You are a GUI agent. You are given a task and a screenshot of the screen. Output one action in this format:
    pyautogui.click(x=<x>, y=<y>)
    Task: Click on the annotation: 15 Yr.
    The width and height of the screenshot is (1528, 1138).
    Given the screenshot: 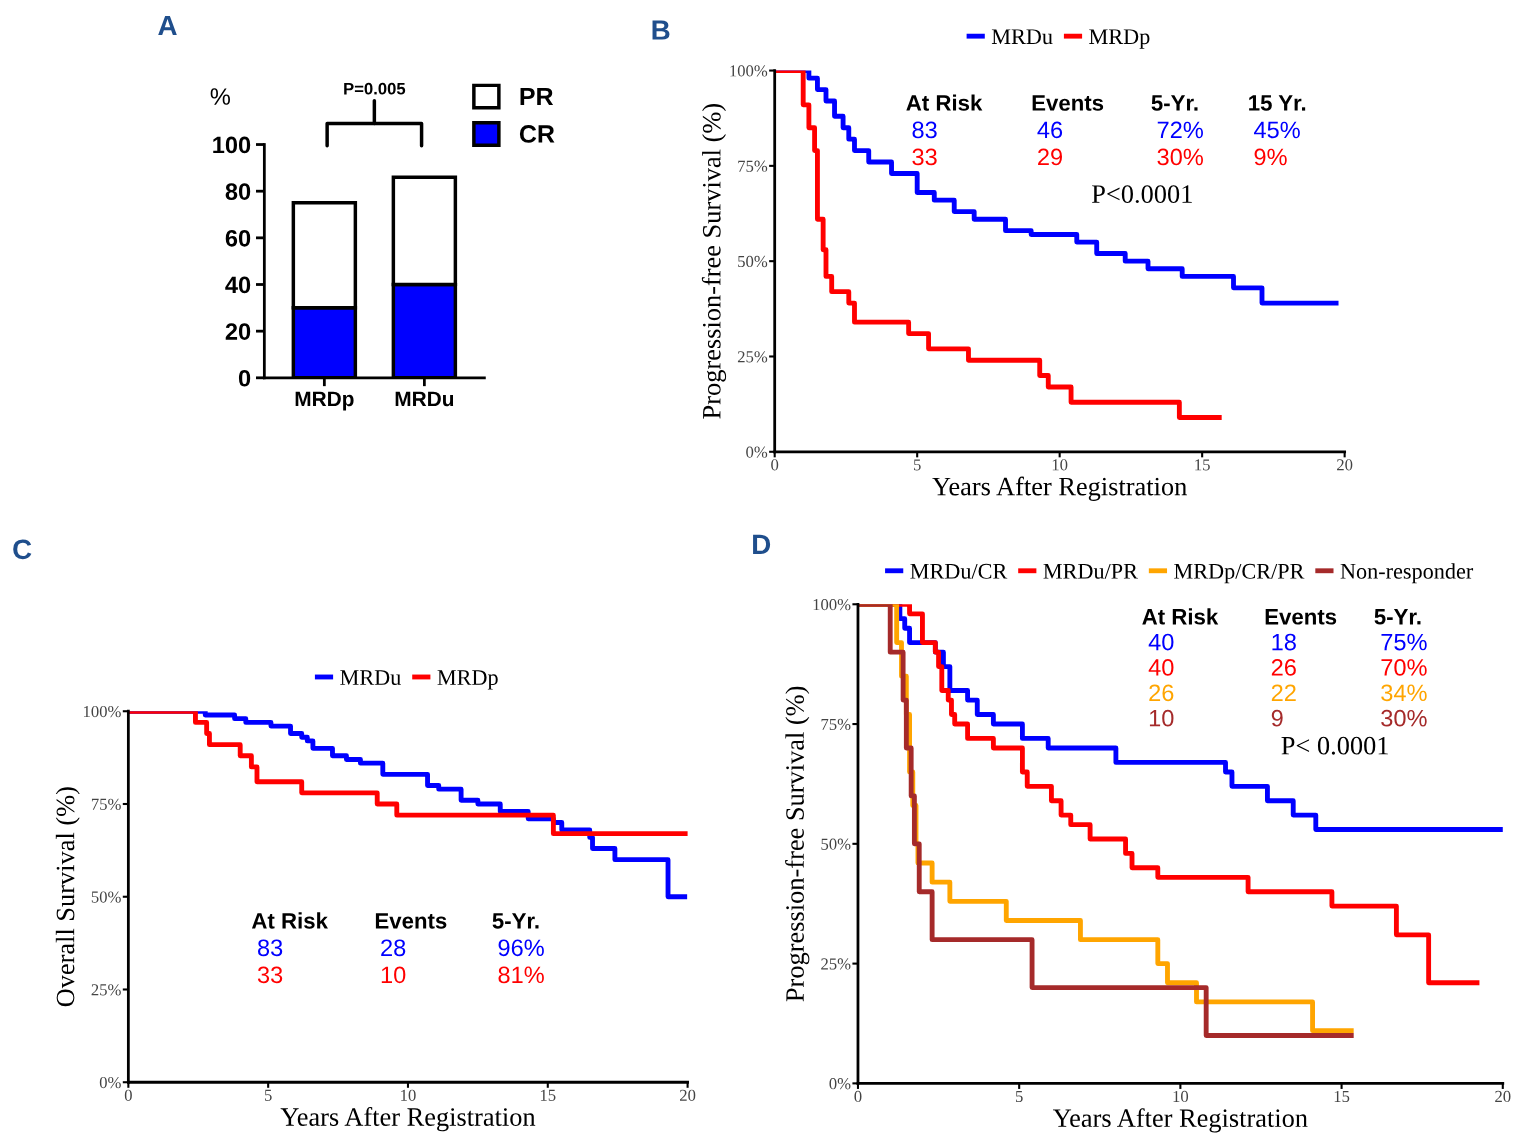 What is the action you would take?
    pyautogui.click(x=1277, y=103)
    